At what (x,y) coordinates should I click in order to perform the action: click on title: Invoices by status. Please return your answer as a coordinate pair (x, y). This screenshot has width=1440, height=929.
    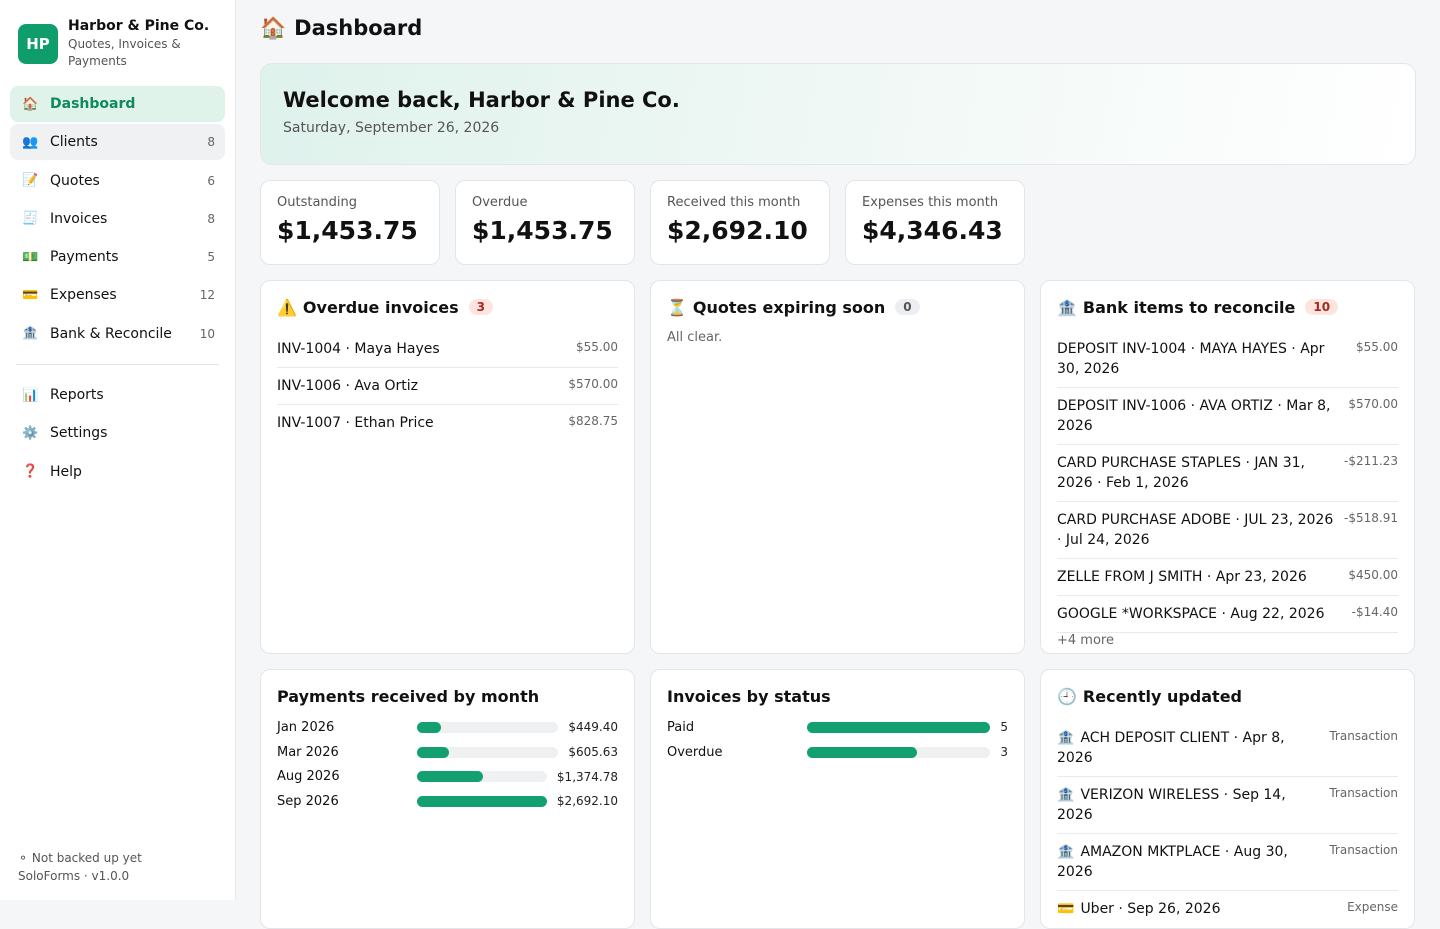
    Looking at the image, I should click on (749, 696).